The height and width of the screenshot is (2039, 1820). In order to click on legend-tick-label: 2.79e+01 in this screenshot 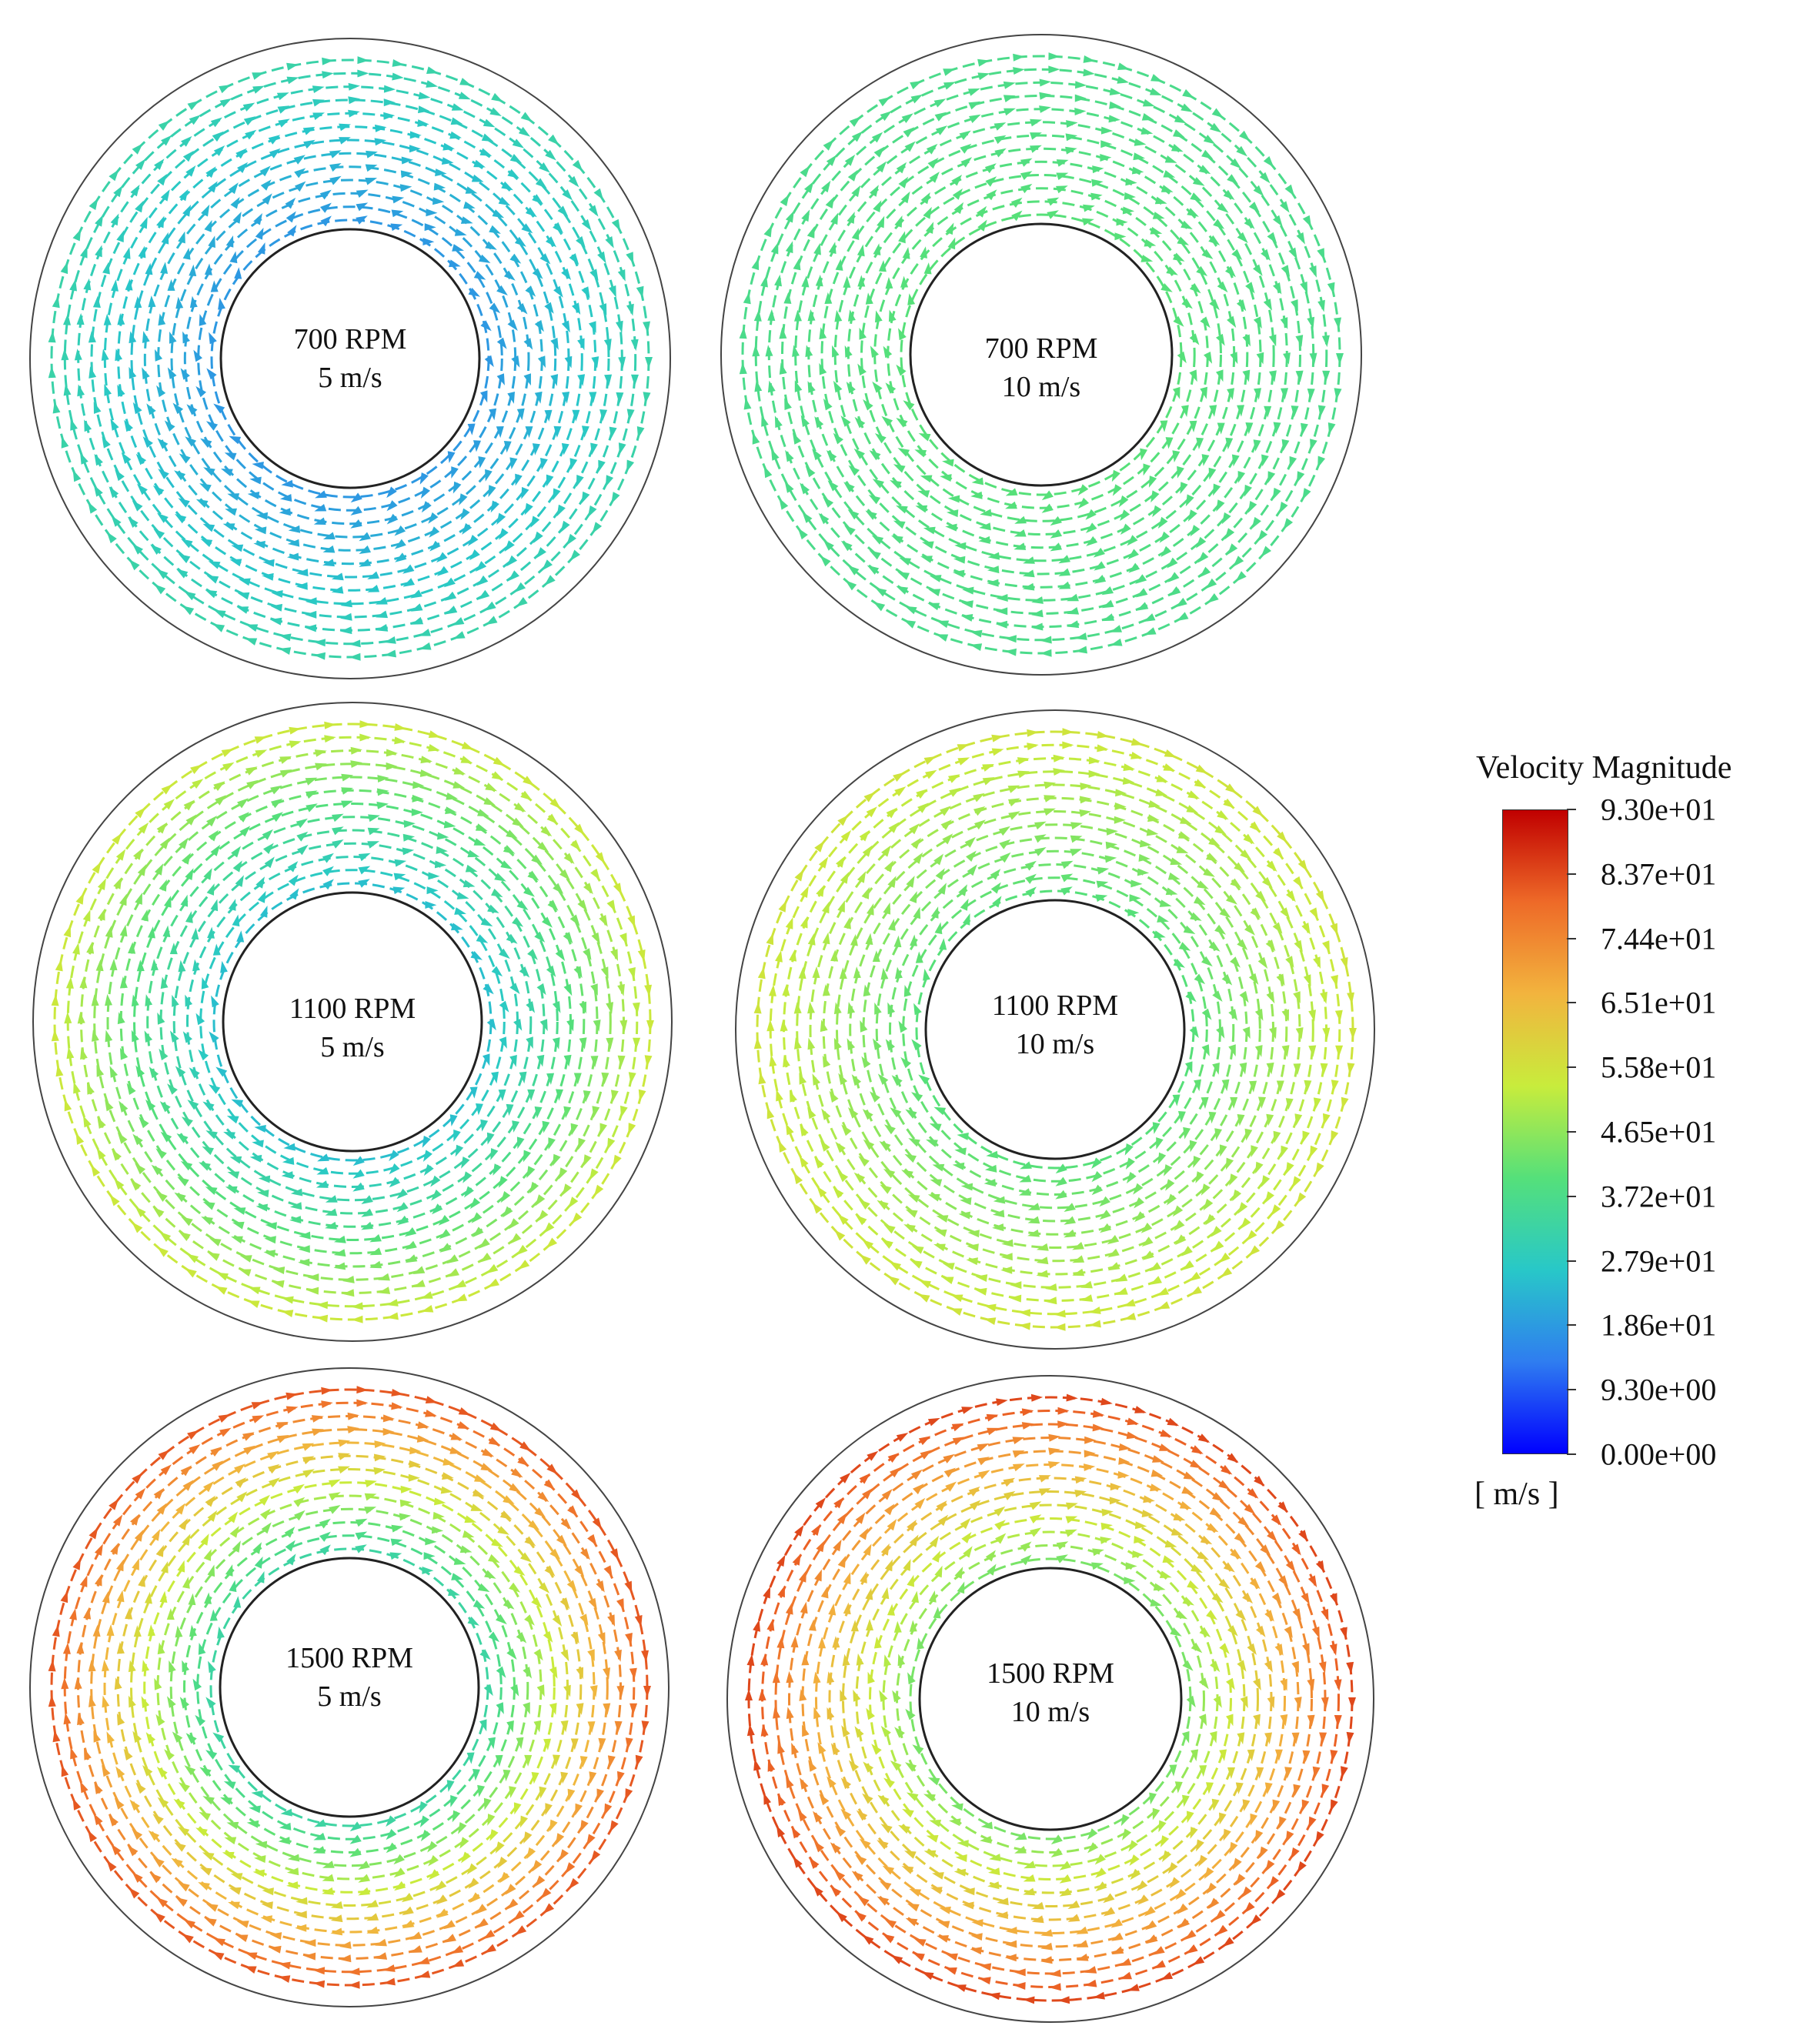, I will do `click(1659, 1261)`.